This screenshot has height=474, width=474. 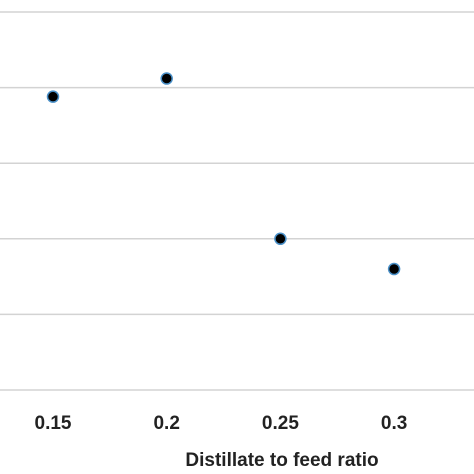 I want to click on x-tick-label: 0.25, so click(x=280, y=423).